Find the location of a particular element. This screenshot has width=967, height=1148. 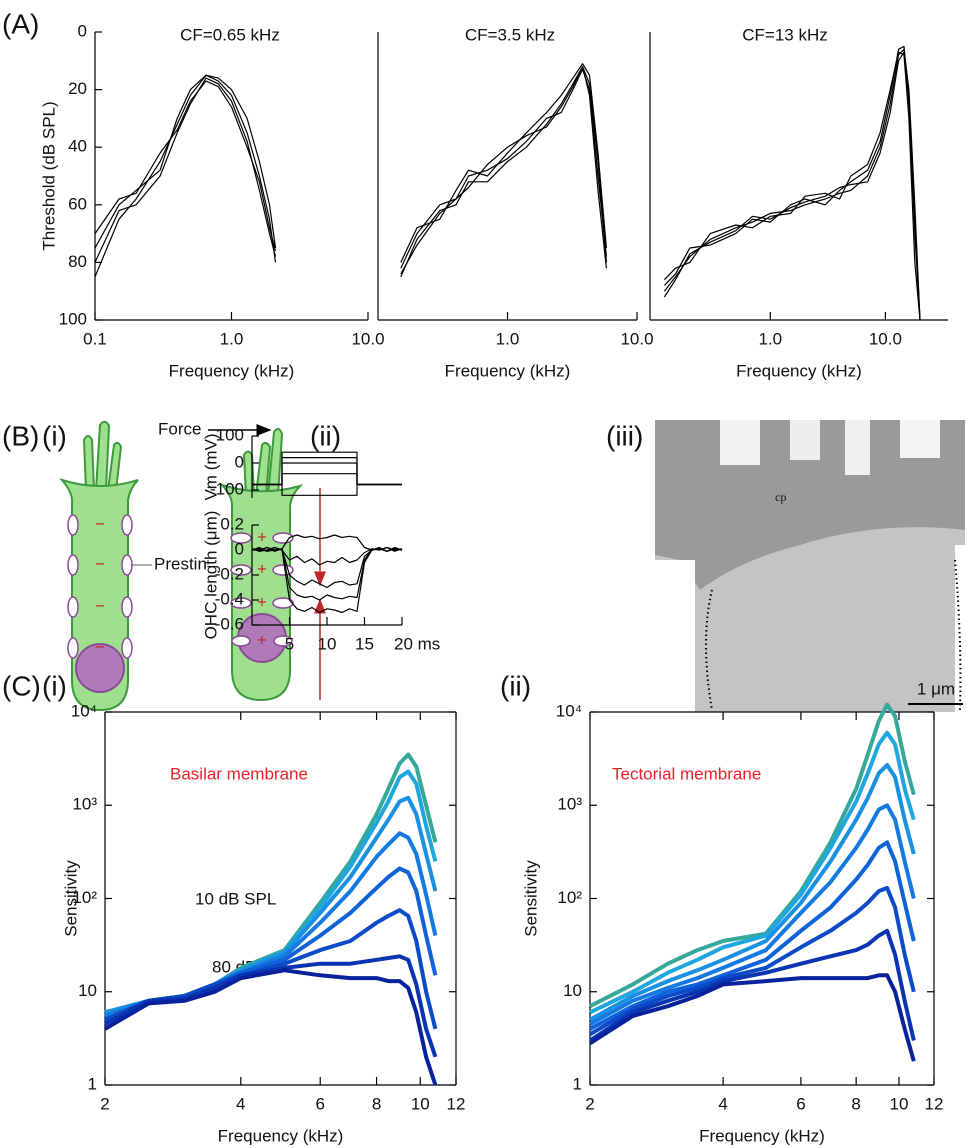

charge-labels: − − − − is located at coordinates (100, 585).